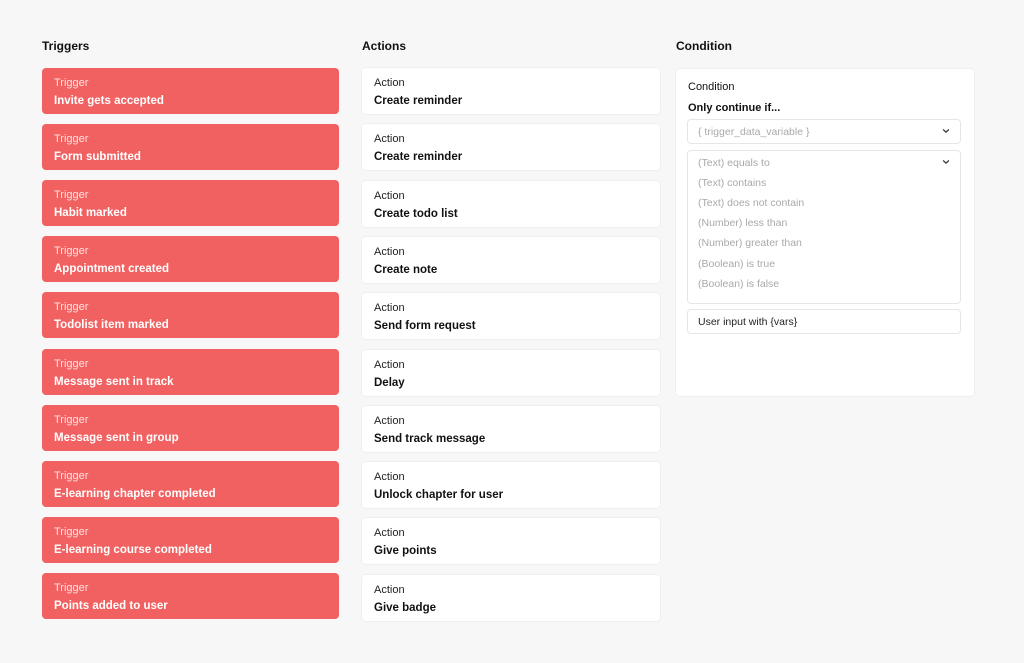 The height and width of the screenshot is (663, 1024). I want to click on trigger-label: Form submitted, so click(97, 157).